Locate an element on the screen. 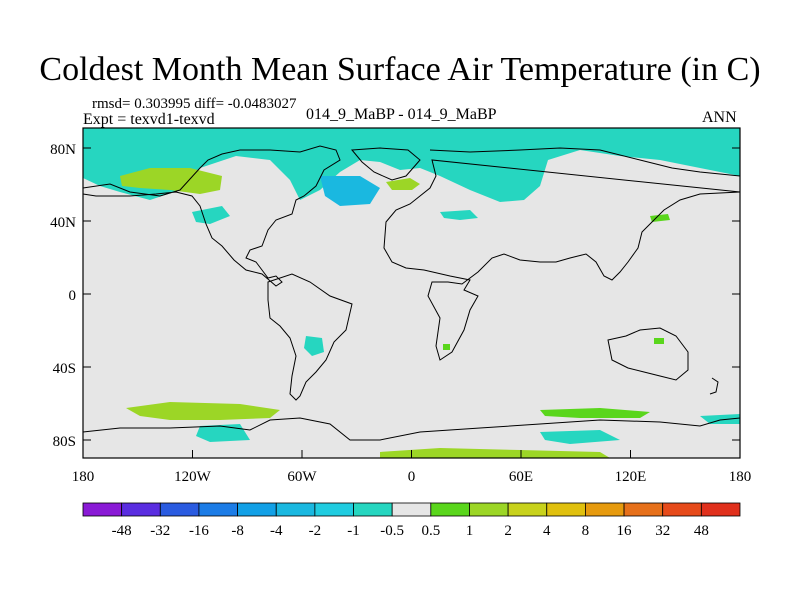 The width and height of the screenshot is (800, 600). stats-text: rmsd= 0.303995 diff= -0.0483027 is located at coordinates (194, 104).